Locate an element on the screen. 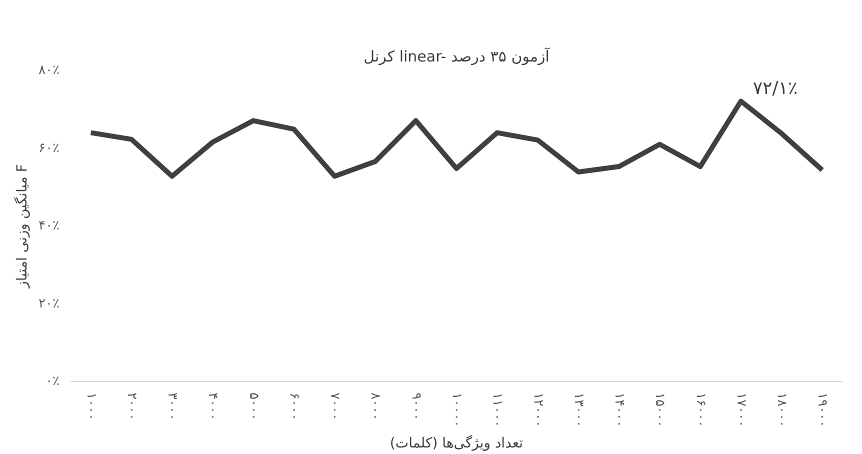 The width and height of the screenshot is (862, 454). y-tick-label: ۶۰٪ is located at coordinates (49, 148).